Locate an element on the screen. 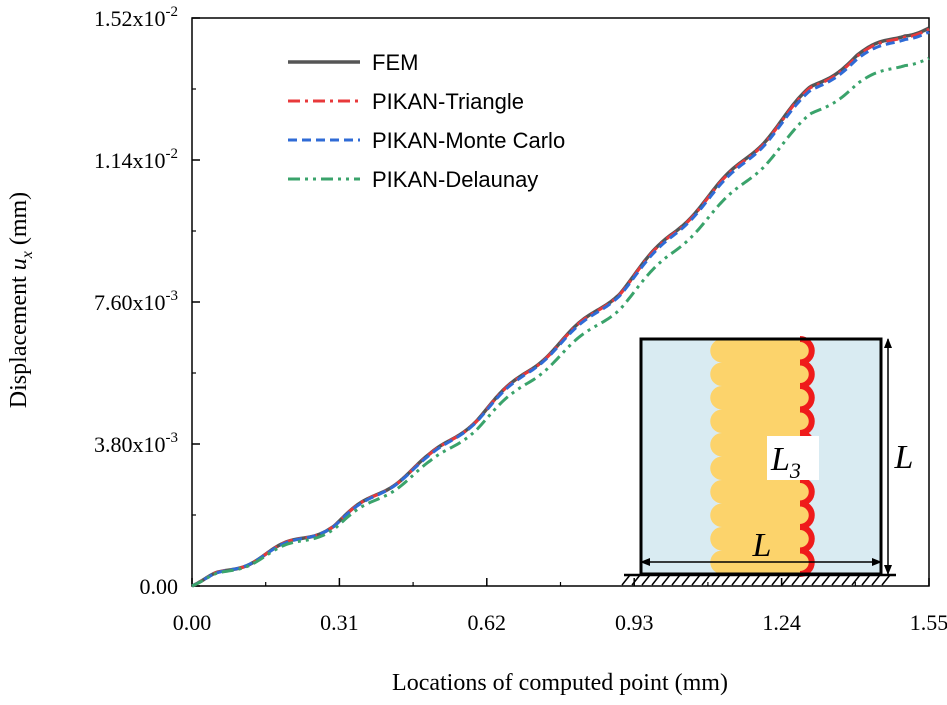 Image resolution: width=947 pixels, height=705 pixels. inset-interface-label: L3 is located at coordinates (785, 462).